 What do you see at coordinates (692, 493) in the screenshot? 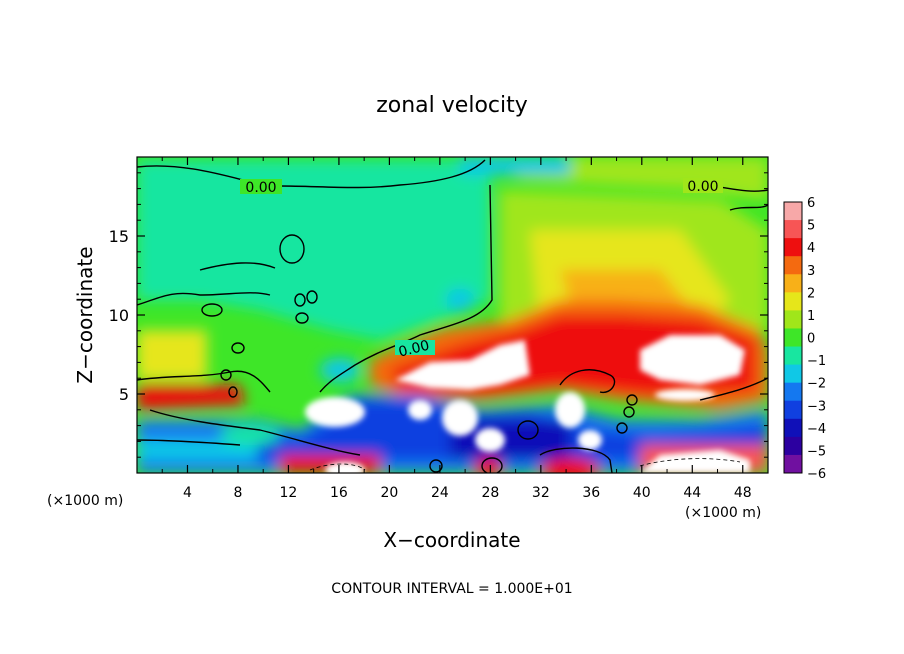
I see `x-tick-label: 44` at bounding box center [692, 493].